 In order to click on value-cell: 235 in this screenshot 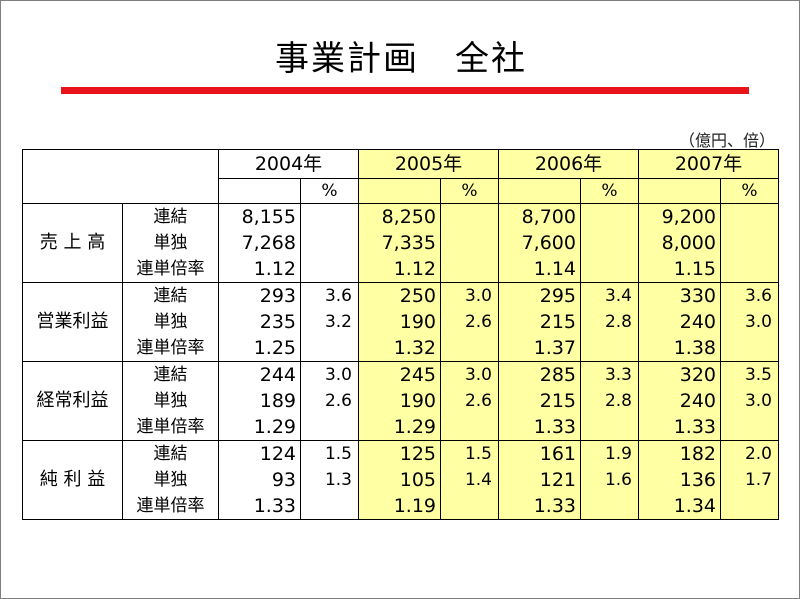, I will do `click(259, 322)`.